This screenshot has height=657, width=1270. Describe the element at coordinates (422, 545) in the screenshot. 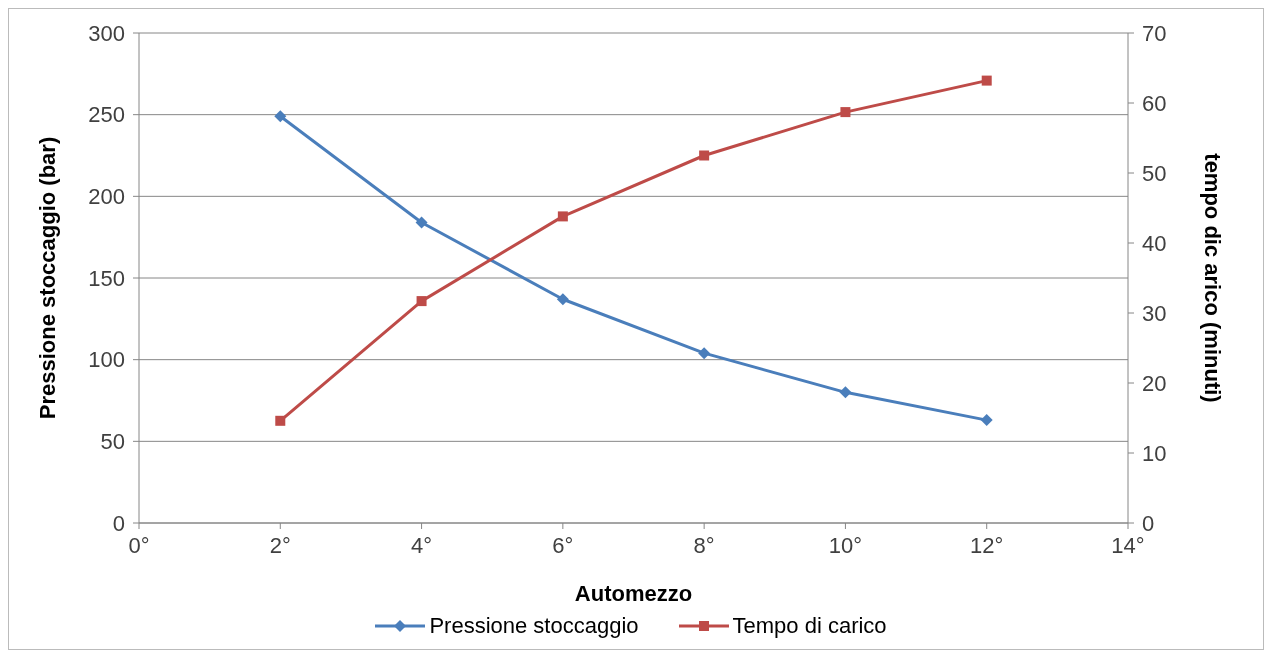

I see `x-tick-label: 4°` at that location.